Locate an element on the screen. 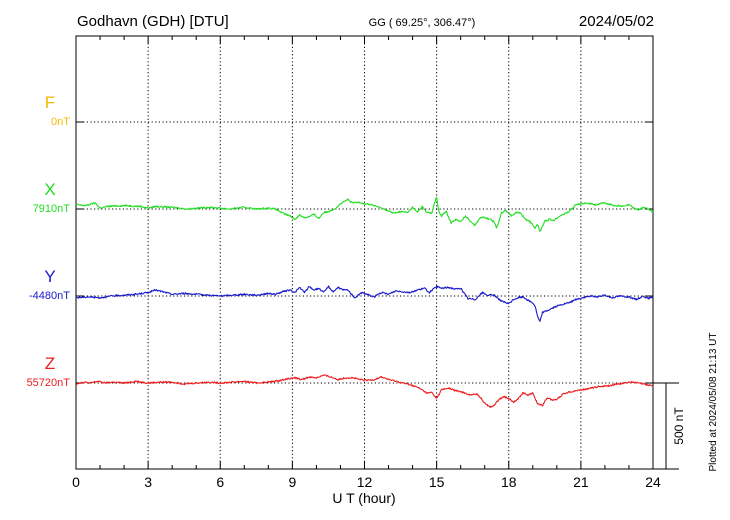 This screenshot has height=520, width=730. x-tick-label: 6 is located at coordinates (220, 482).